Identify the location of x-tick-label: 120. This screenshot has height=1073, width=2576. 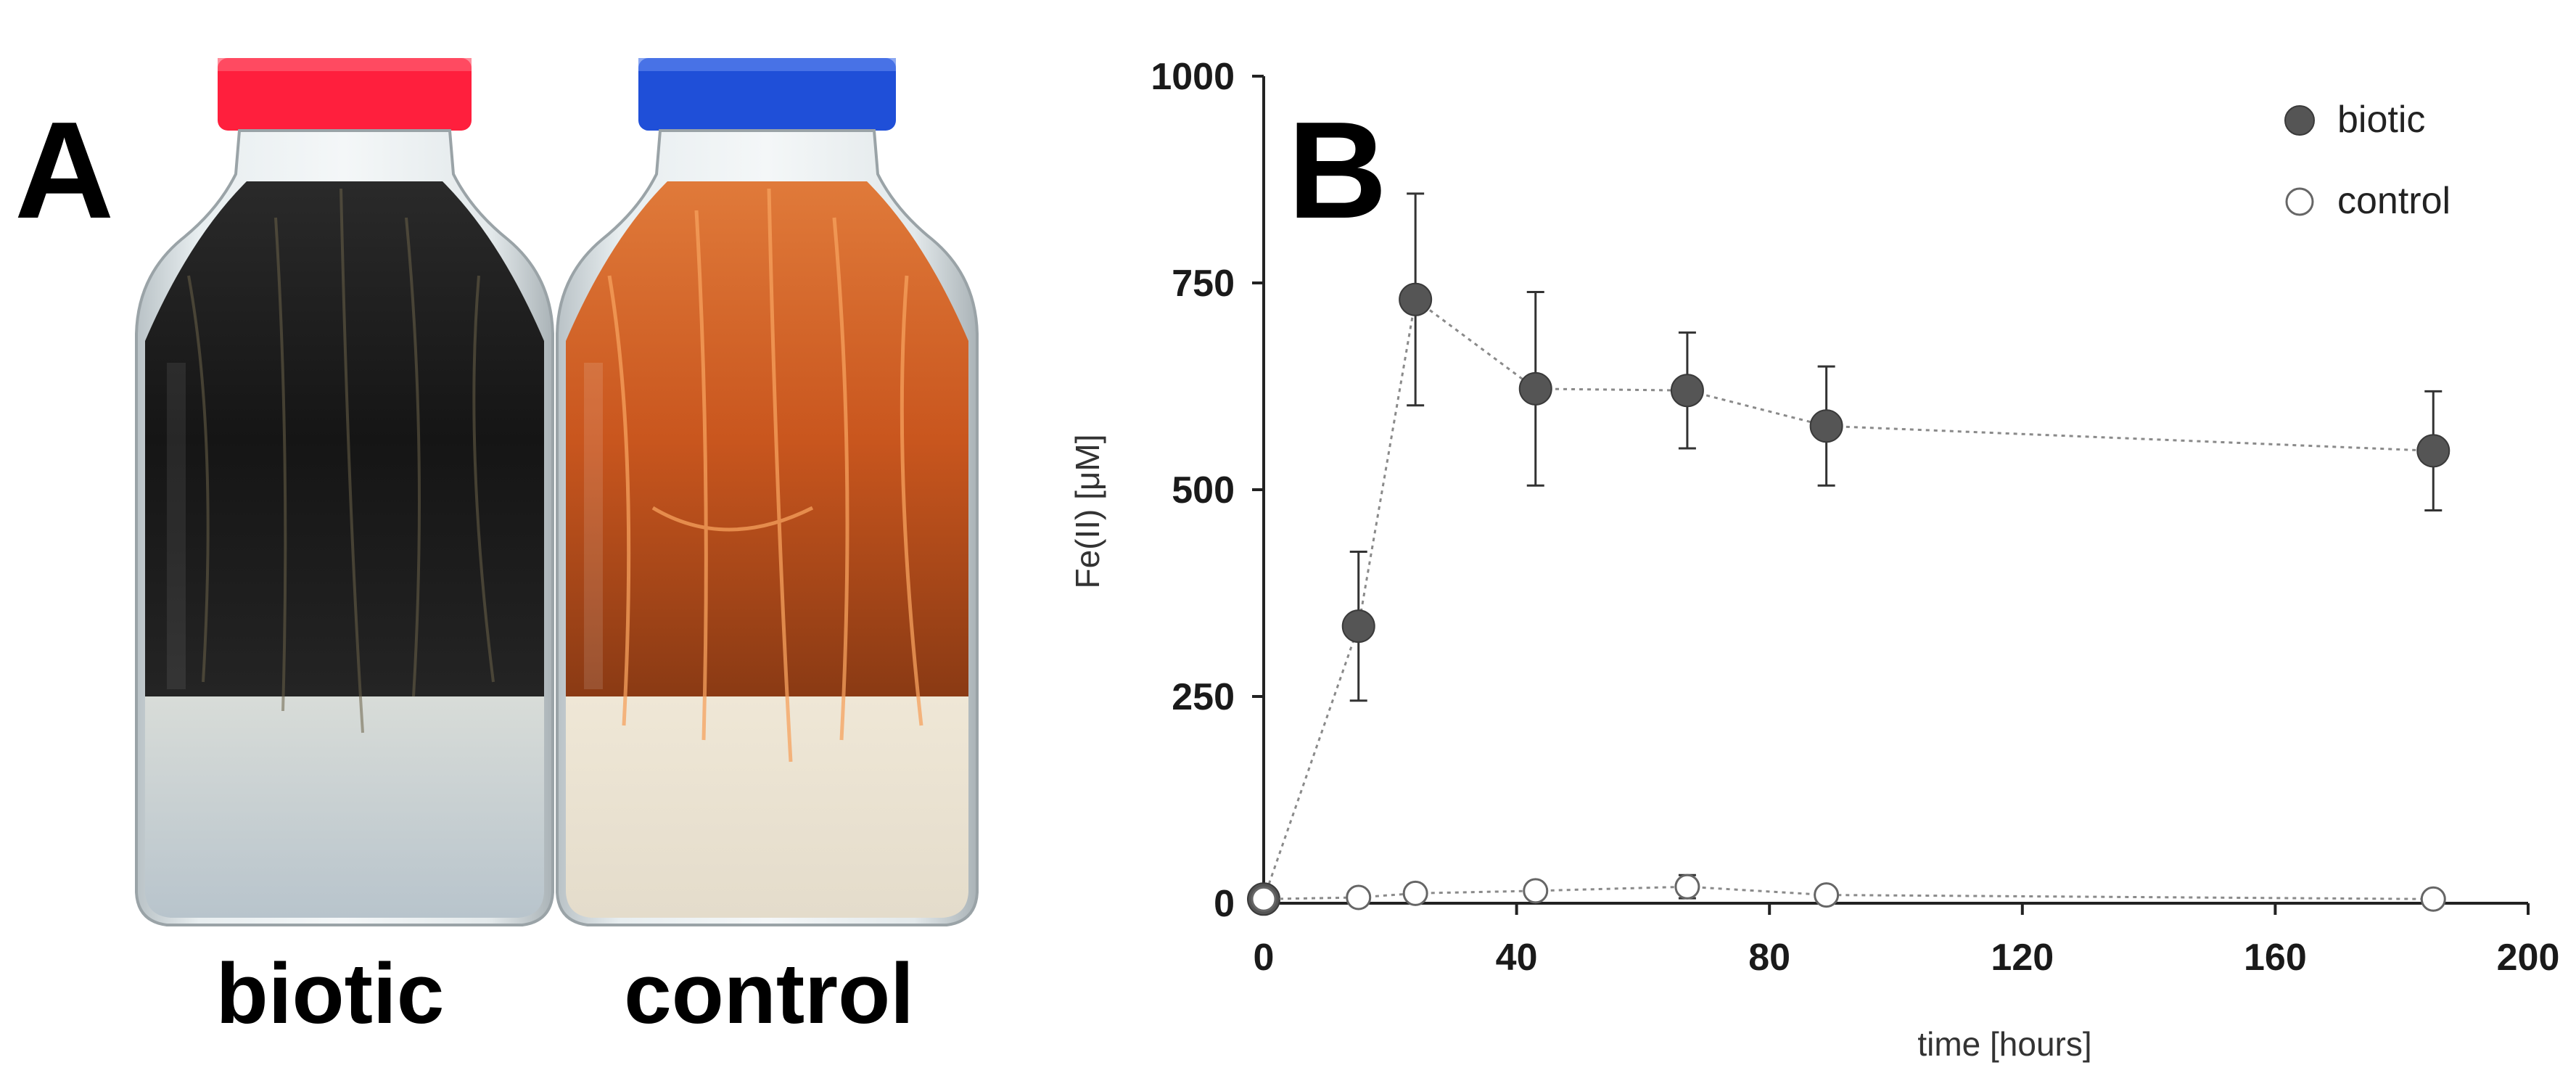
(2022, 958).